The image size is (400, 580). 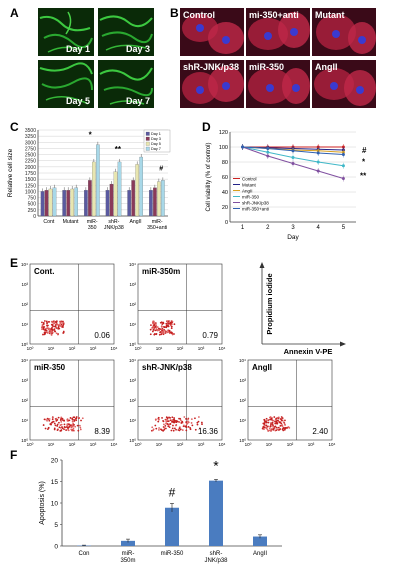 What do you see at coordinates (56, 547) in the screenshot?
I see `y-tick-label: 0` at bounding box center [56, 547].